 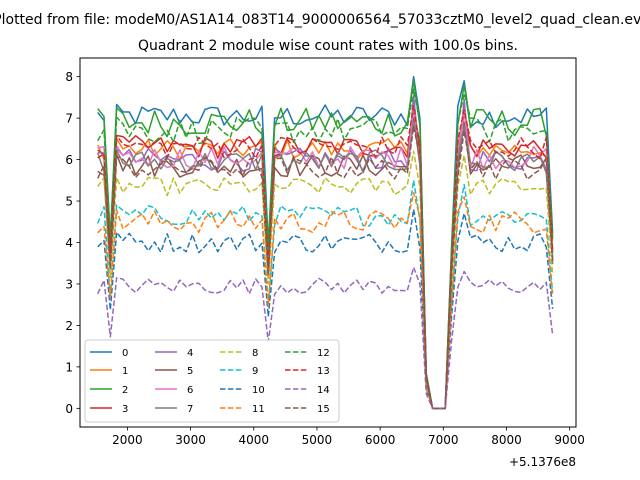 What do you see at coordinates (190, 409) in the screenshot?
I see `legend-label-7: 7` at bounding box center [190, 409].